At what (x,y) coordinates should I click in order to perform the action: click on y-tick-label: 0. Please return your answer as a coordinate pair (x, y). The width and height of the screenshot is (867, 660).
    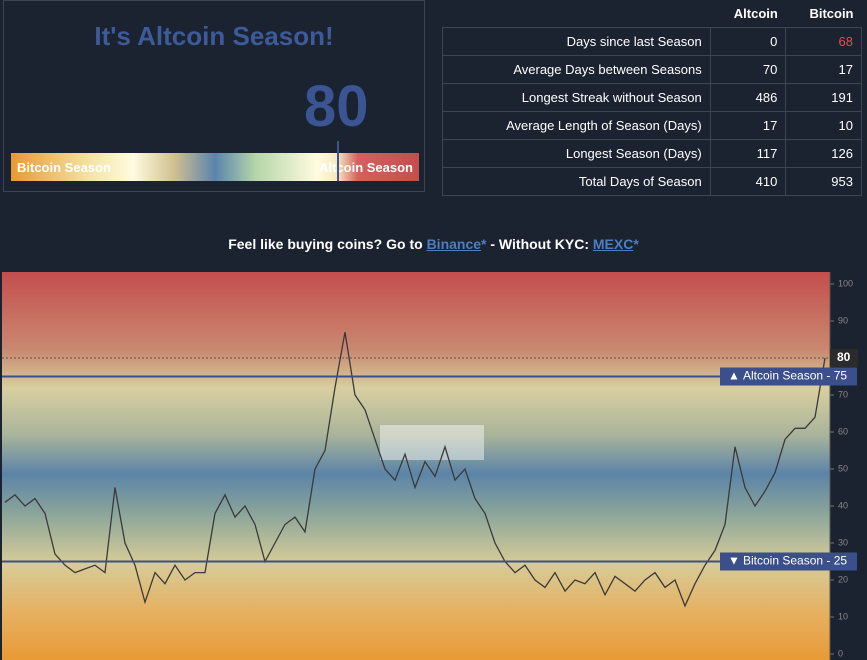
    Looking at the image, I should click on (840, 653).